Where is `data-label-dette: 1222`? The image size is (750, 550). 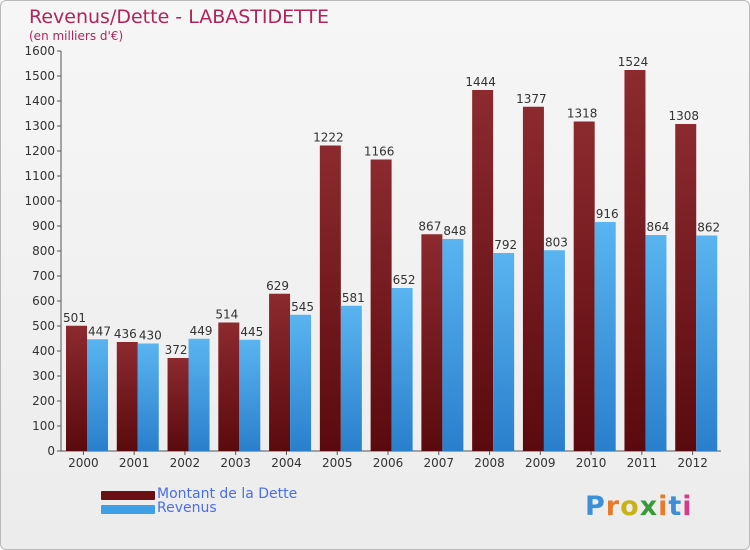
data-label-dette: 1222 is located at coordinates (328, 138).